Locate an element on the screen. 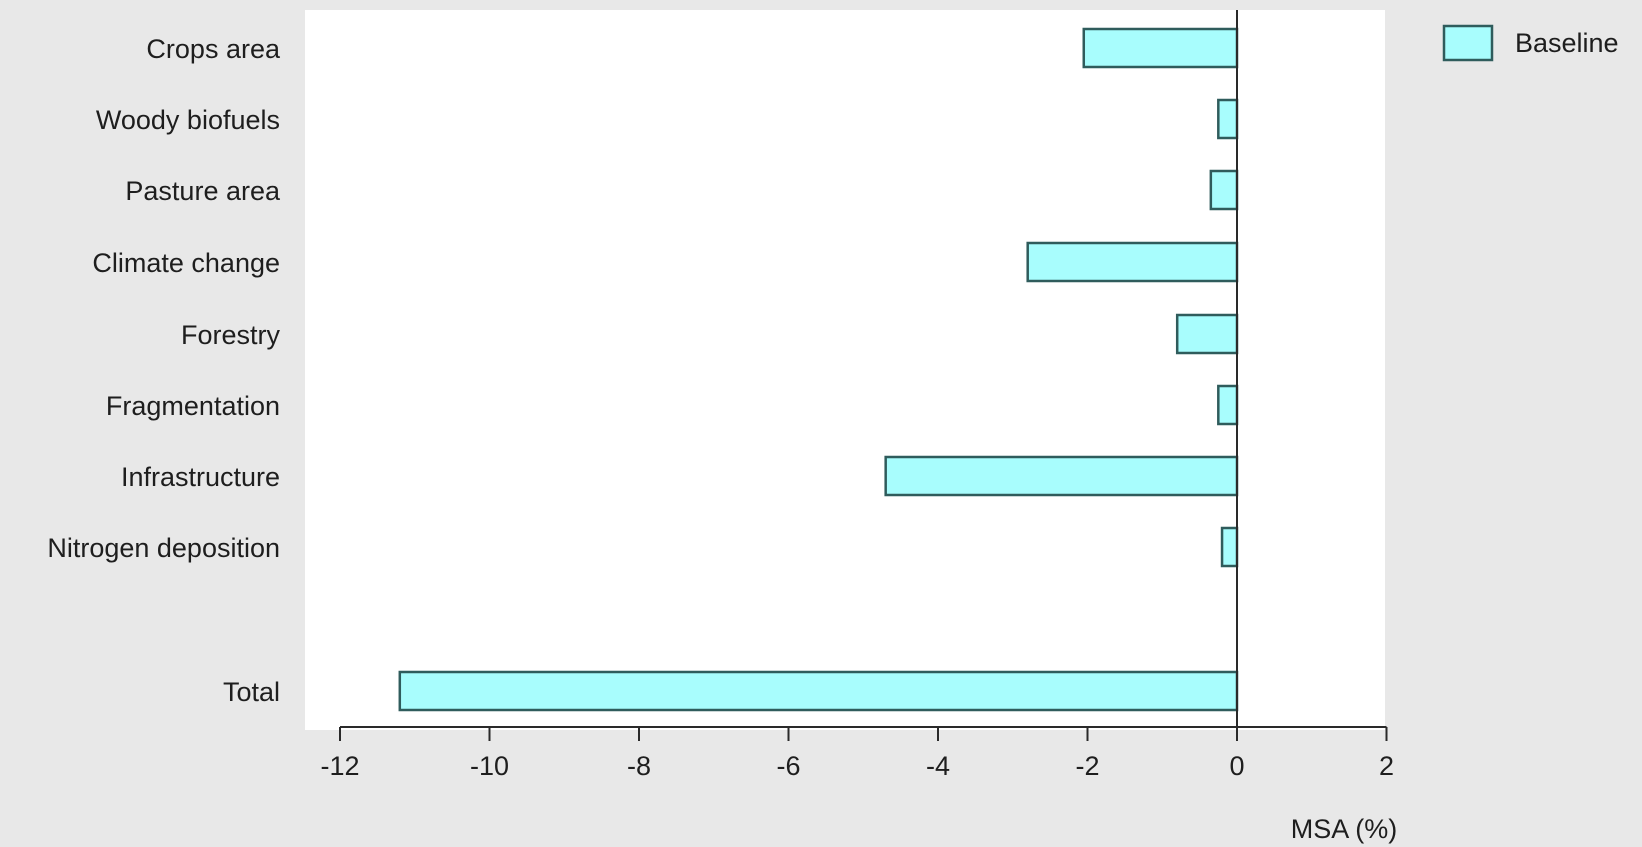 Image resolution: width=1642 pixels, height=847 pixels. category-label: Infrastructure is located at coordinates (200, 477).